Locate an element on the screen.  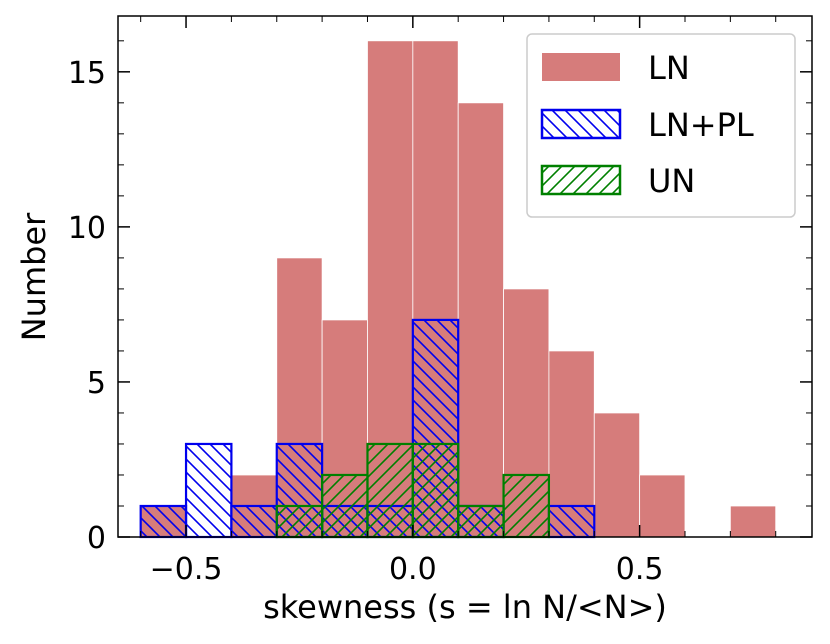
legend-label-ln-pl: LN+PL is located at coordinates (701, 125).